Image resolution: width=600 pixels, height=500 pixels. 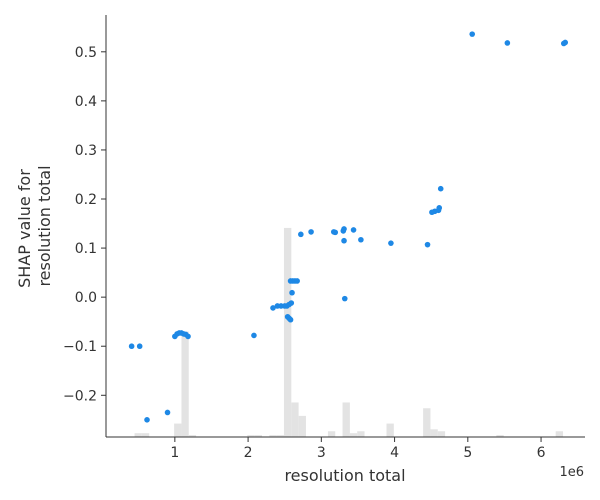 What do you see at coordinates (80, 396) in the screenshot?
I see `y-tick-label: −0.2` at bounding box center [80, 396].